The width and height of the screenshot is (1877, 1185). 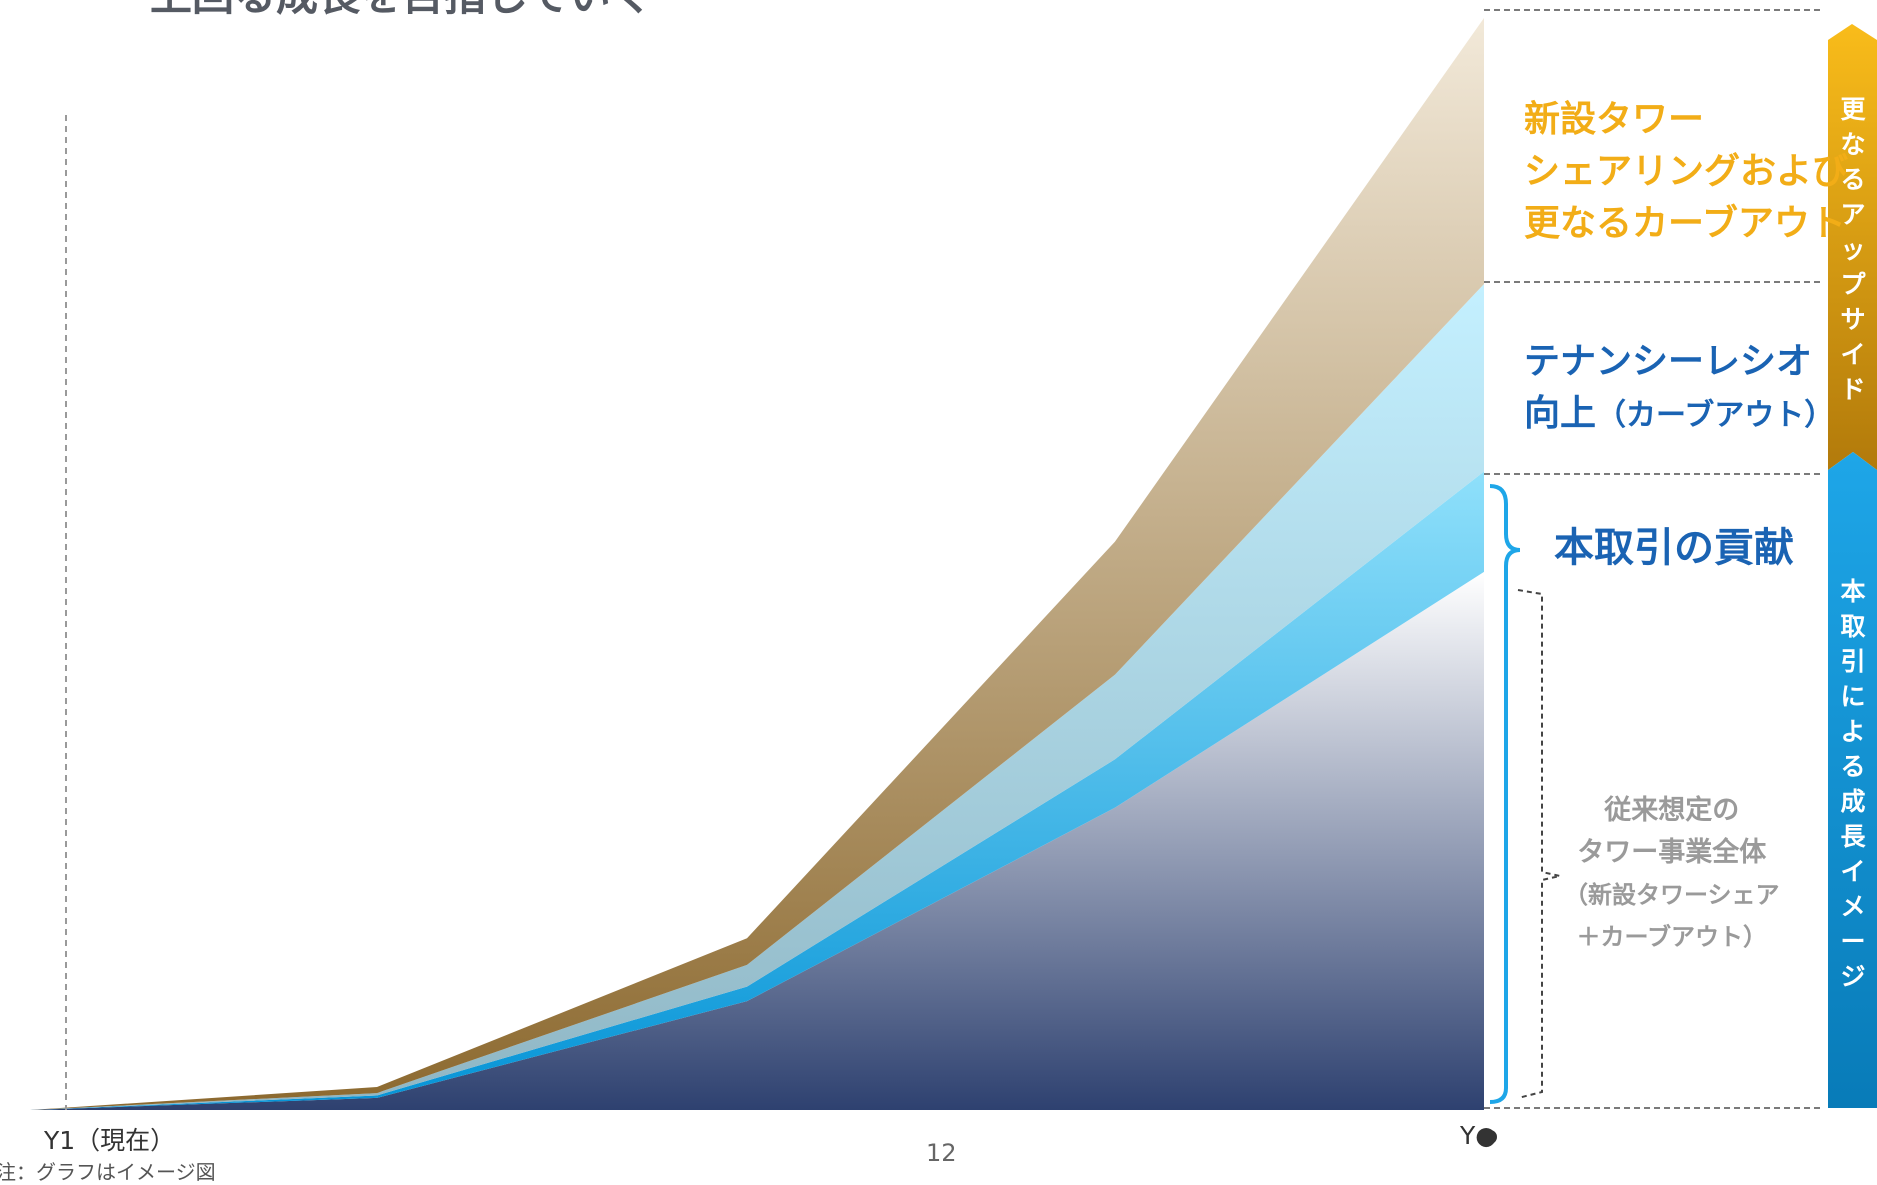 I want to click on base-label-line-1: 従来想定の, so click(x=1672, y=810).